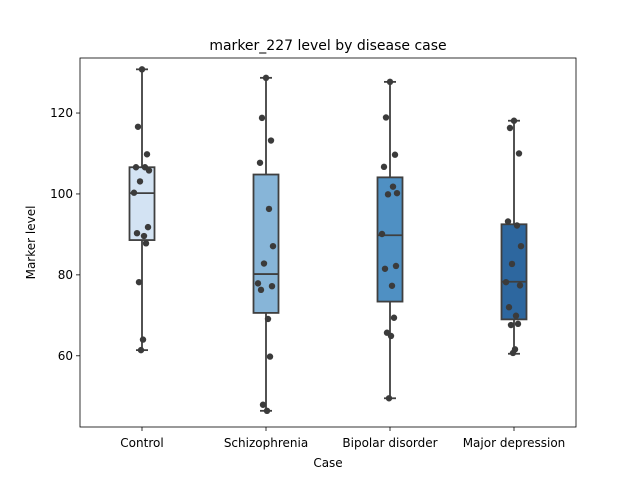 Image resolution: width=640 pixels, height=480 pixels. Describe the element at coordinates (31, 243) in the screenshot. I see `y-axis-label: Marker level` at that location.